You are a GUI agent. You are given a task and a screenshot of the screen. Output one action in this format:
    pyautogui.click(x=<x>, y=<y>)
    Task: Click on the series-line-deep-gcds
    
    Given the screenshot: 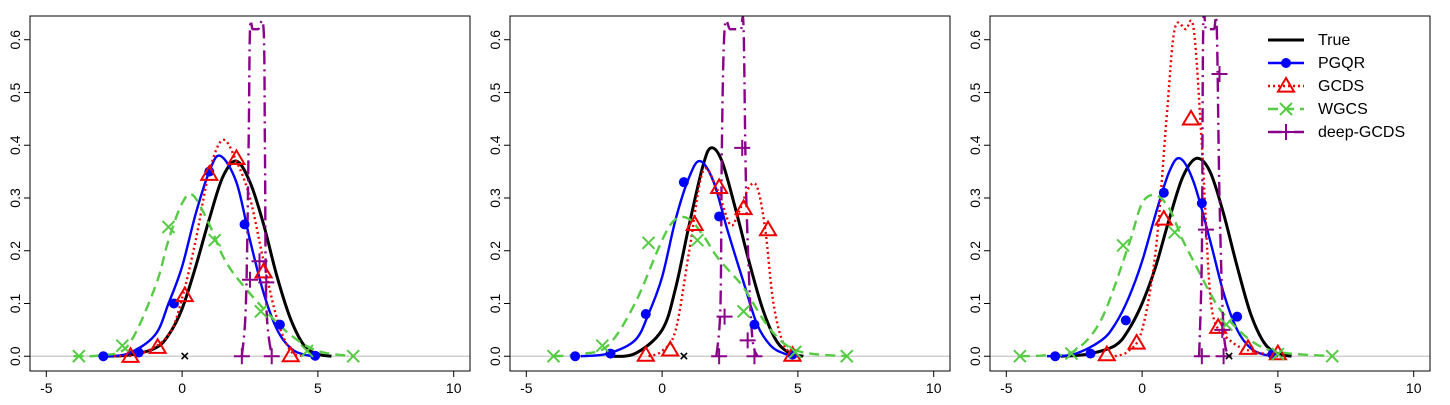 What is the action you would take?
    pyautogui.click(x=1214, y=186)
    